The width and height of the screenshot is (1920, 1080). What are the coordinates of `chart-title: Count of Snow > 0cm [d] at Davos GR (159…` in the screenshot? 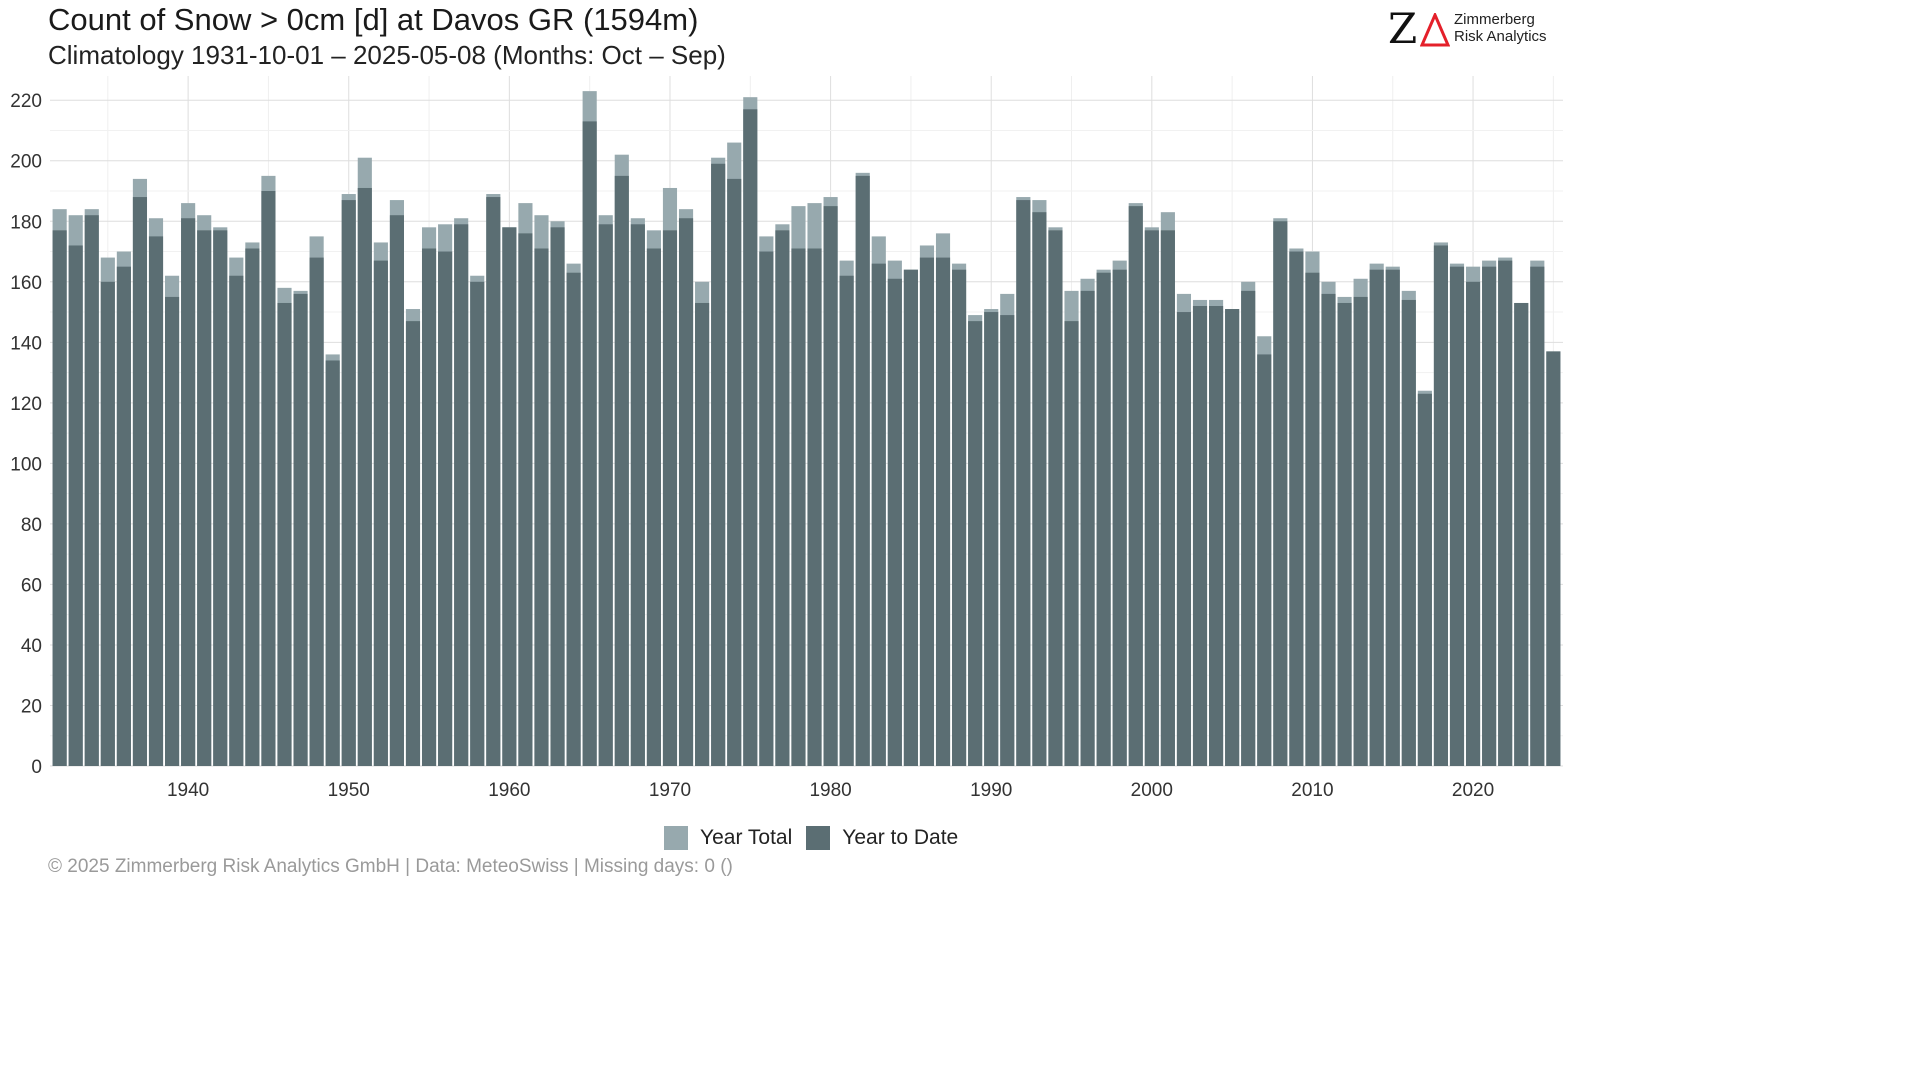 It's located at (373, 19).